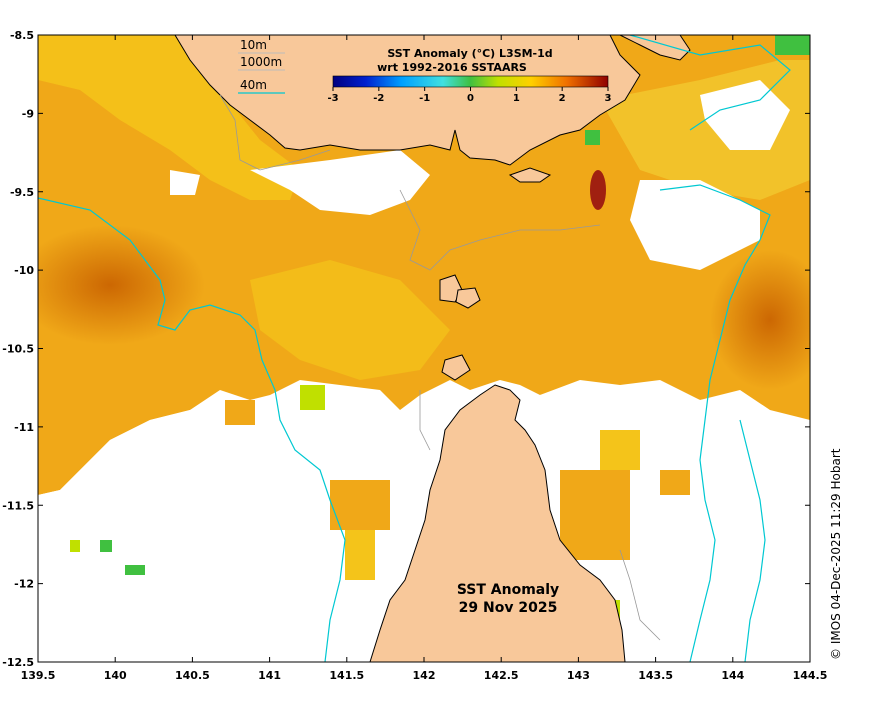 The height and width of the screenshot is (710, 881). I want to click on sst-field-mild-northwest, so click(169, 117).